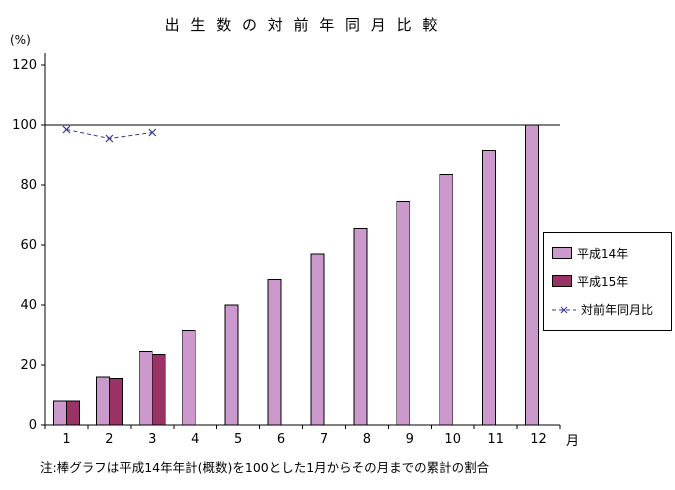 The height and width of the screenshot is (490, 675). What do you see at coordinates (302, 25) in the screenshot?
I see `chart-title: 出 生 数 の 対 前 年 同 月 比 較` at bounding box center [302, 25].